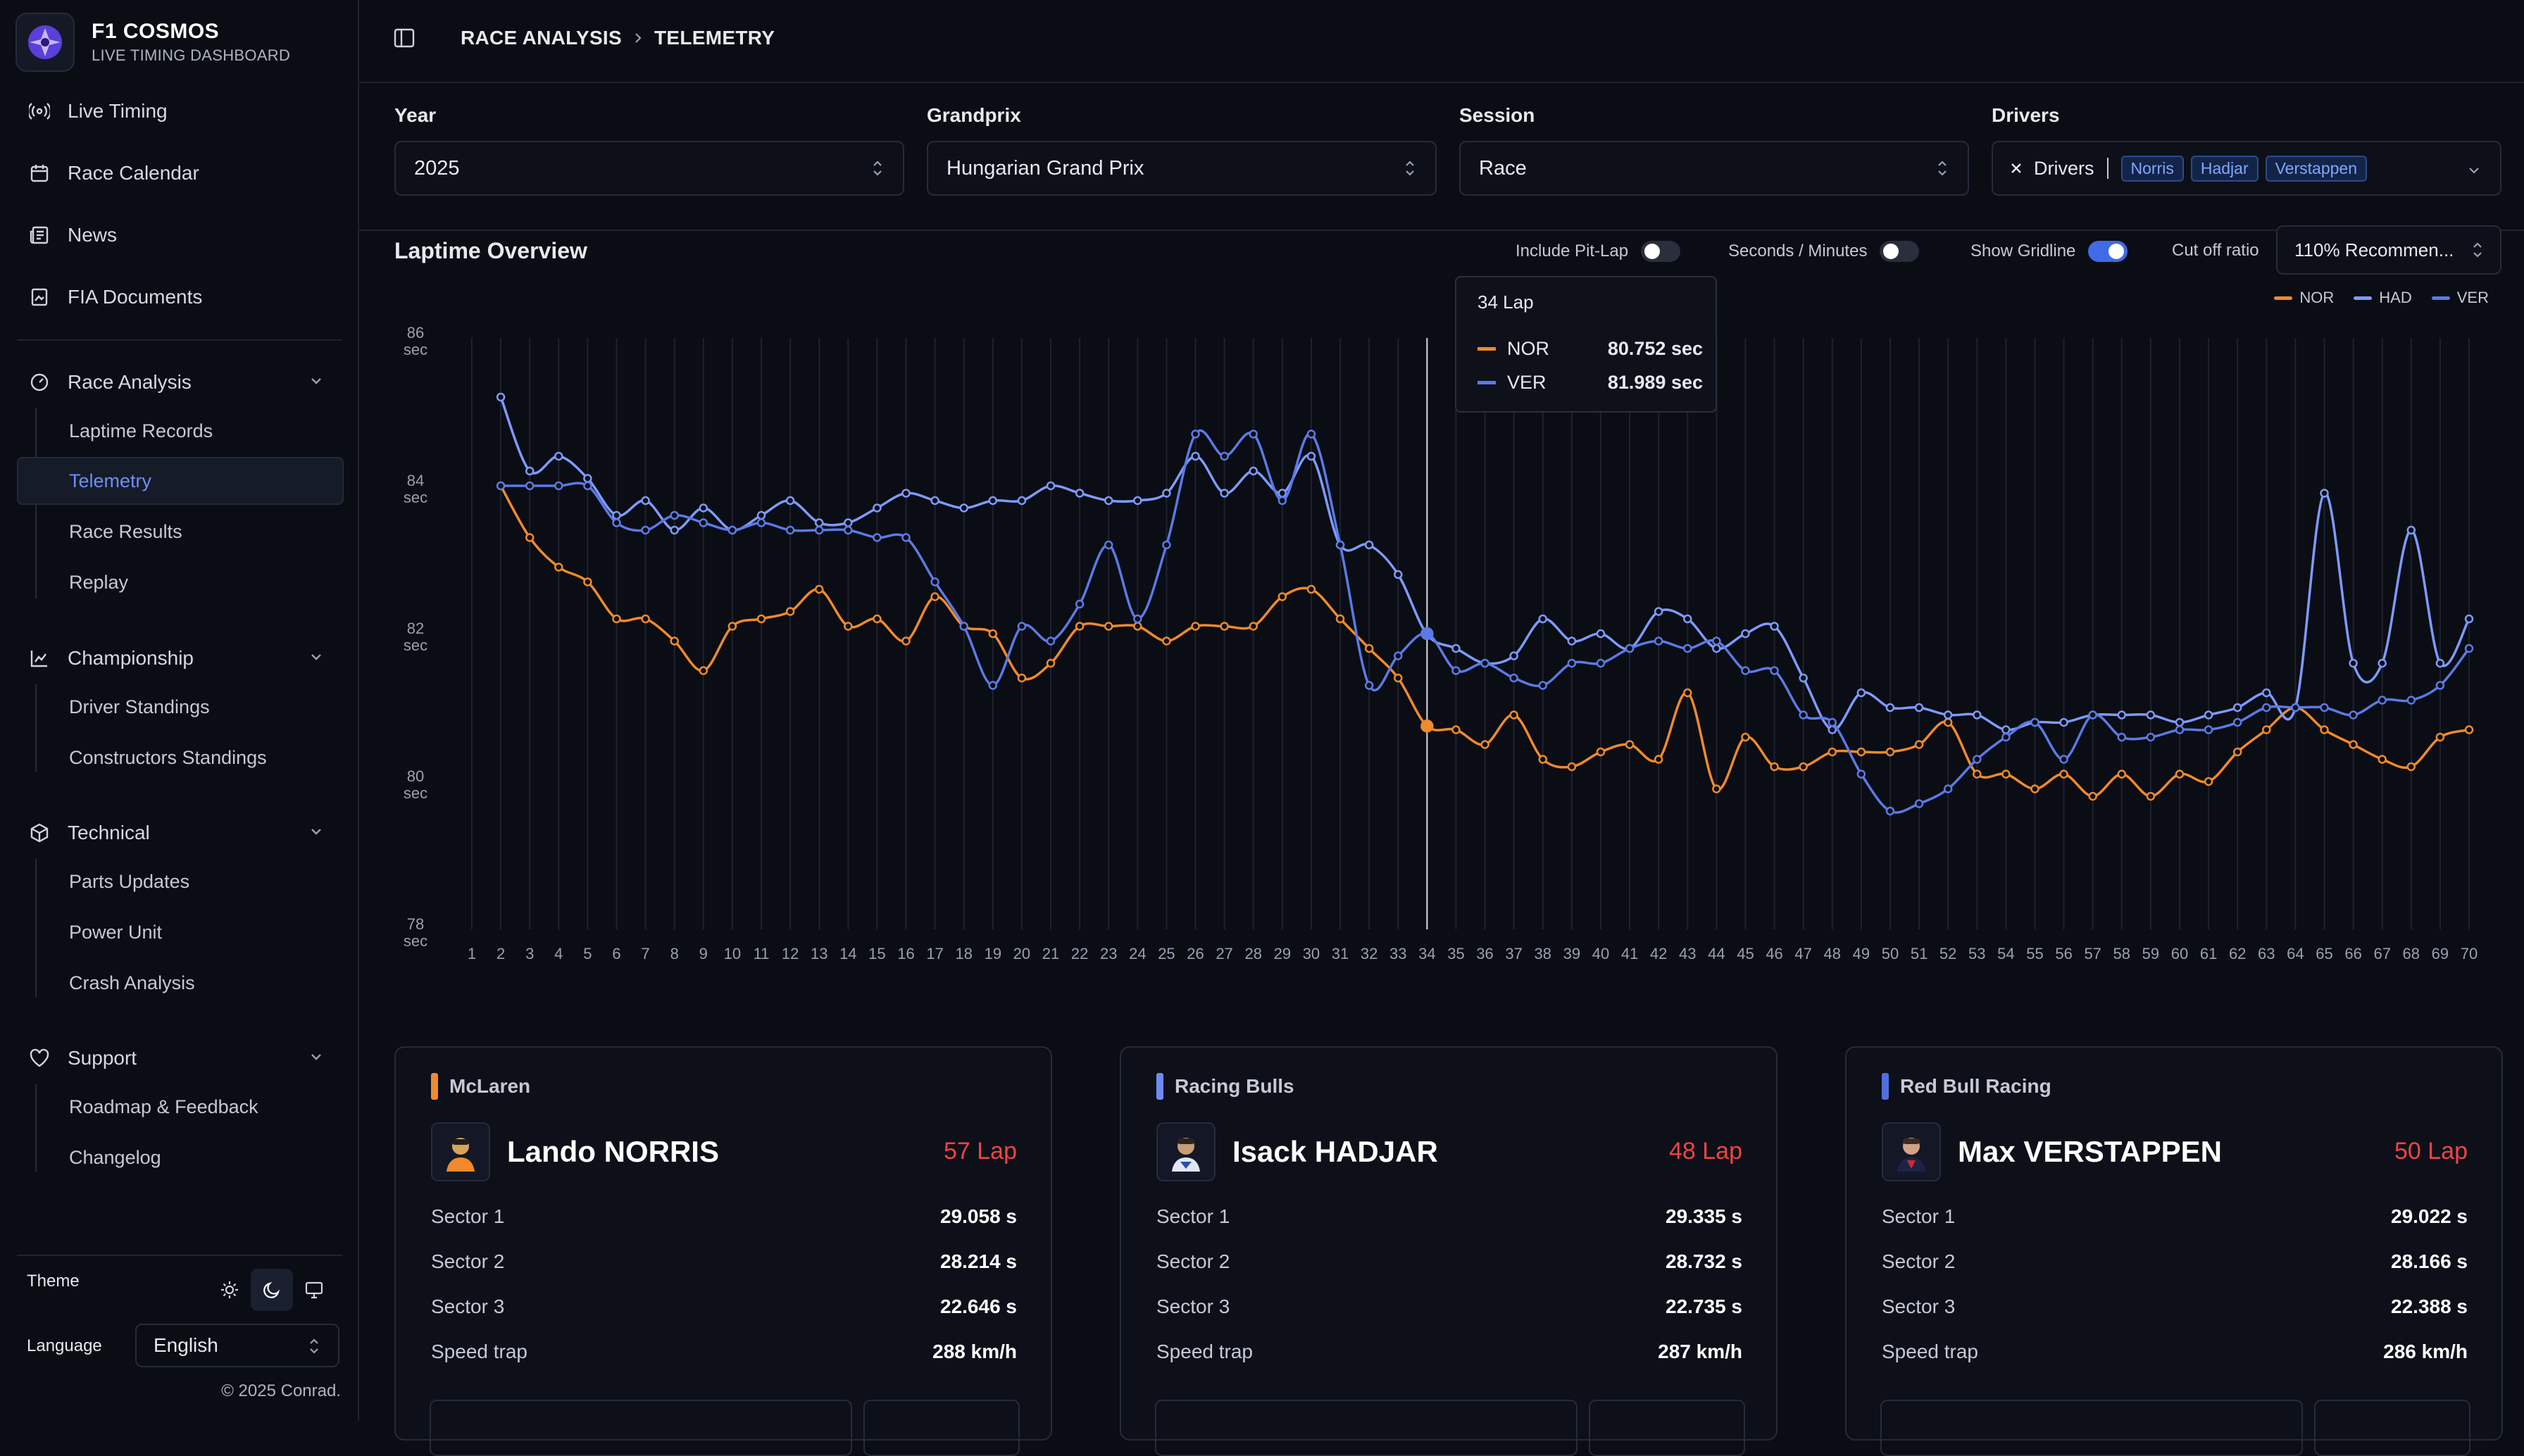 The width and height of the screenshot is (2524, 1456). I want to click on sidebar-item-crash-analysis: Crash Analysis, so click(132, 982).